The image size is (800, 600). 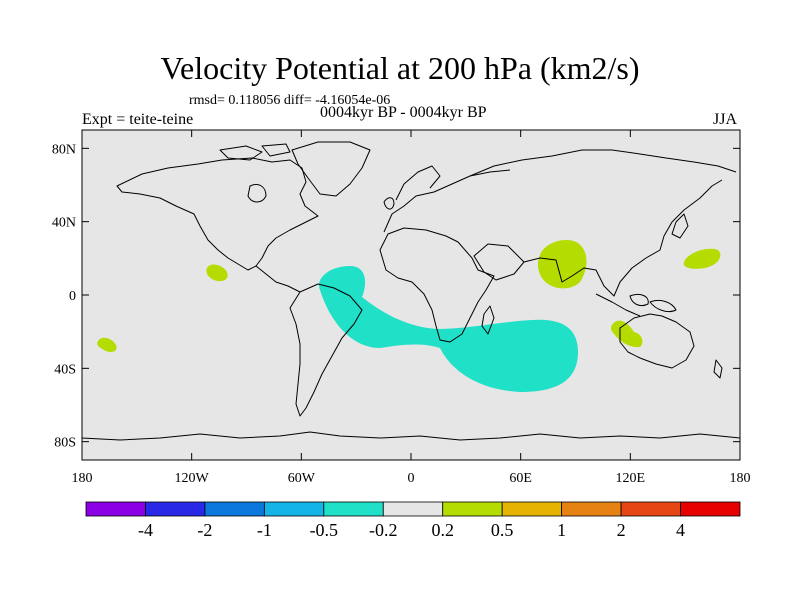 I want to click on lat-tick-label: 80N, so click(x=64, y=149).